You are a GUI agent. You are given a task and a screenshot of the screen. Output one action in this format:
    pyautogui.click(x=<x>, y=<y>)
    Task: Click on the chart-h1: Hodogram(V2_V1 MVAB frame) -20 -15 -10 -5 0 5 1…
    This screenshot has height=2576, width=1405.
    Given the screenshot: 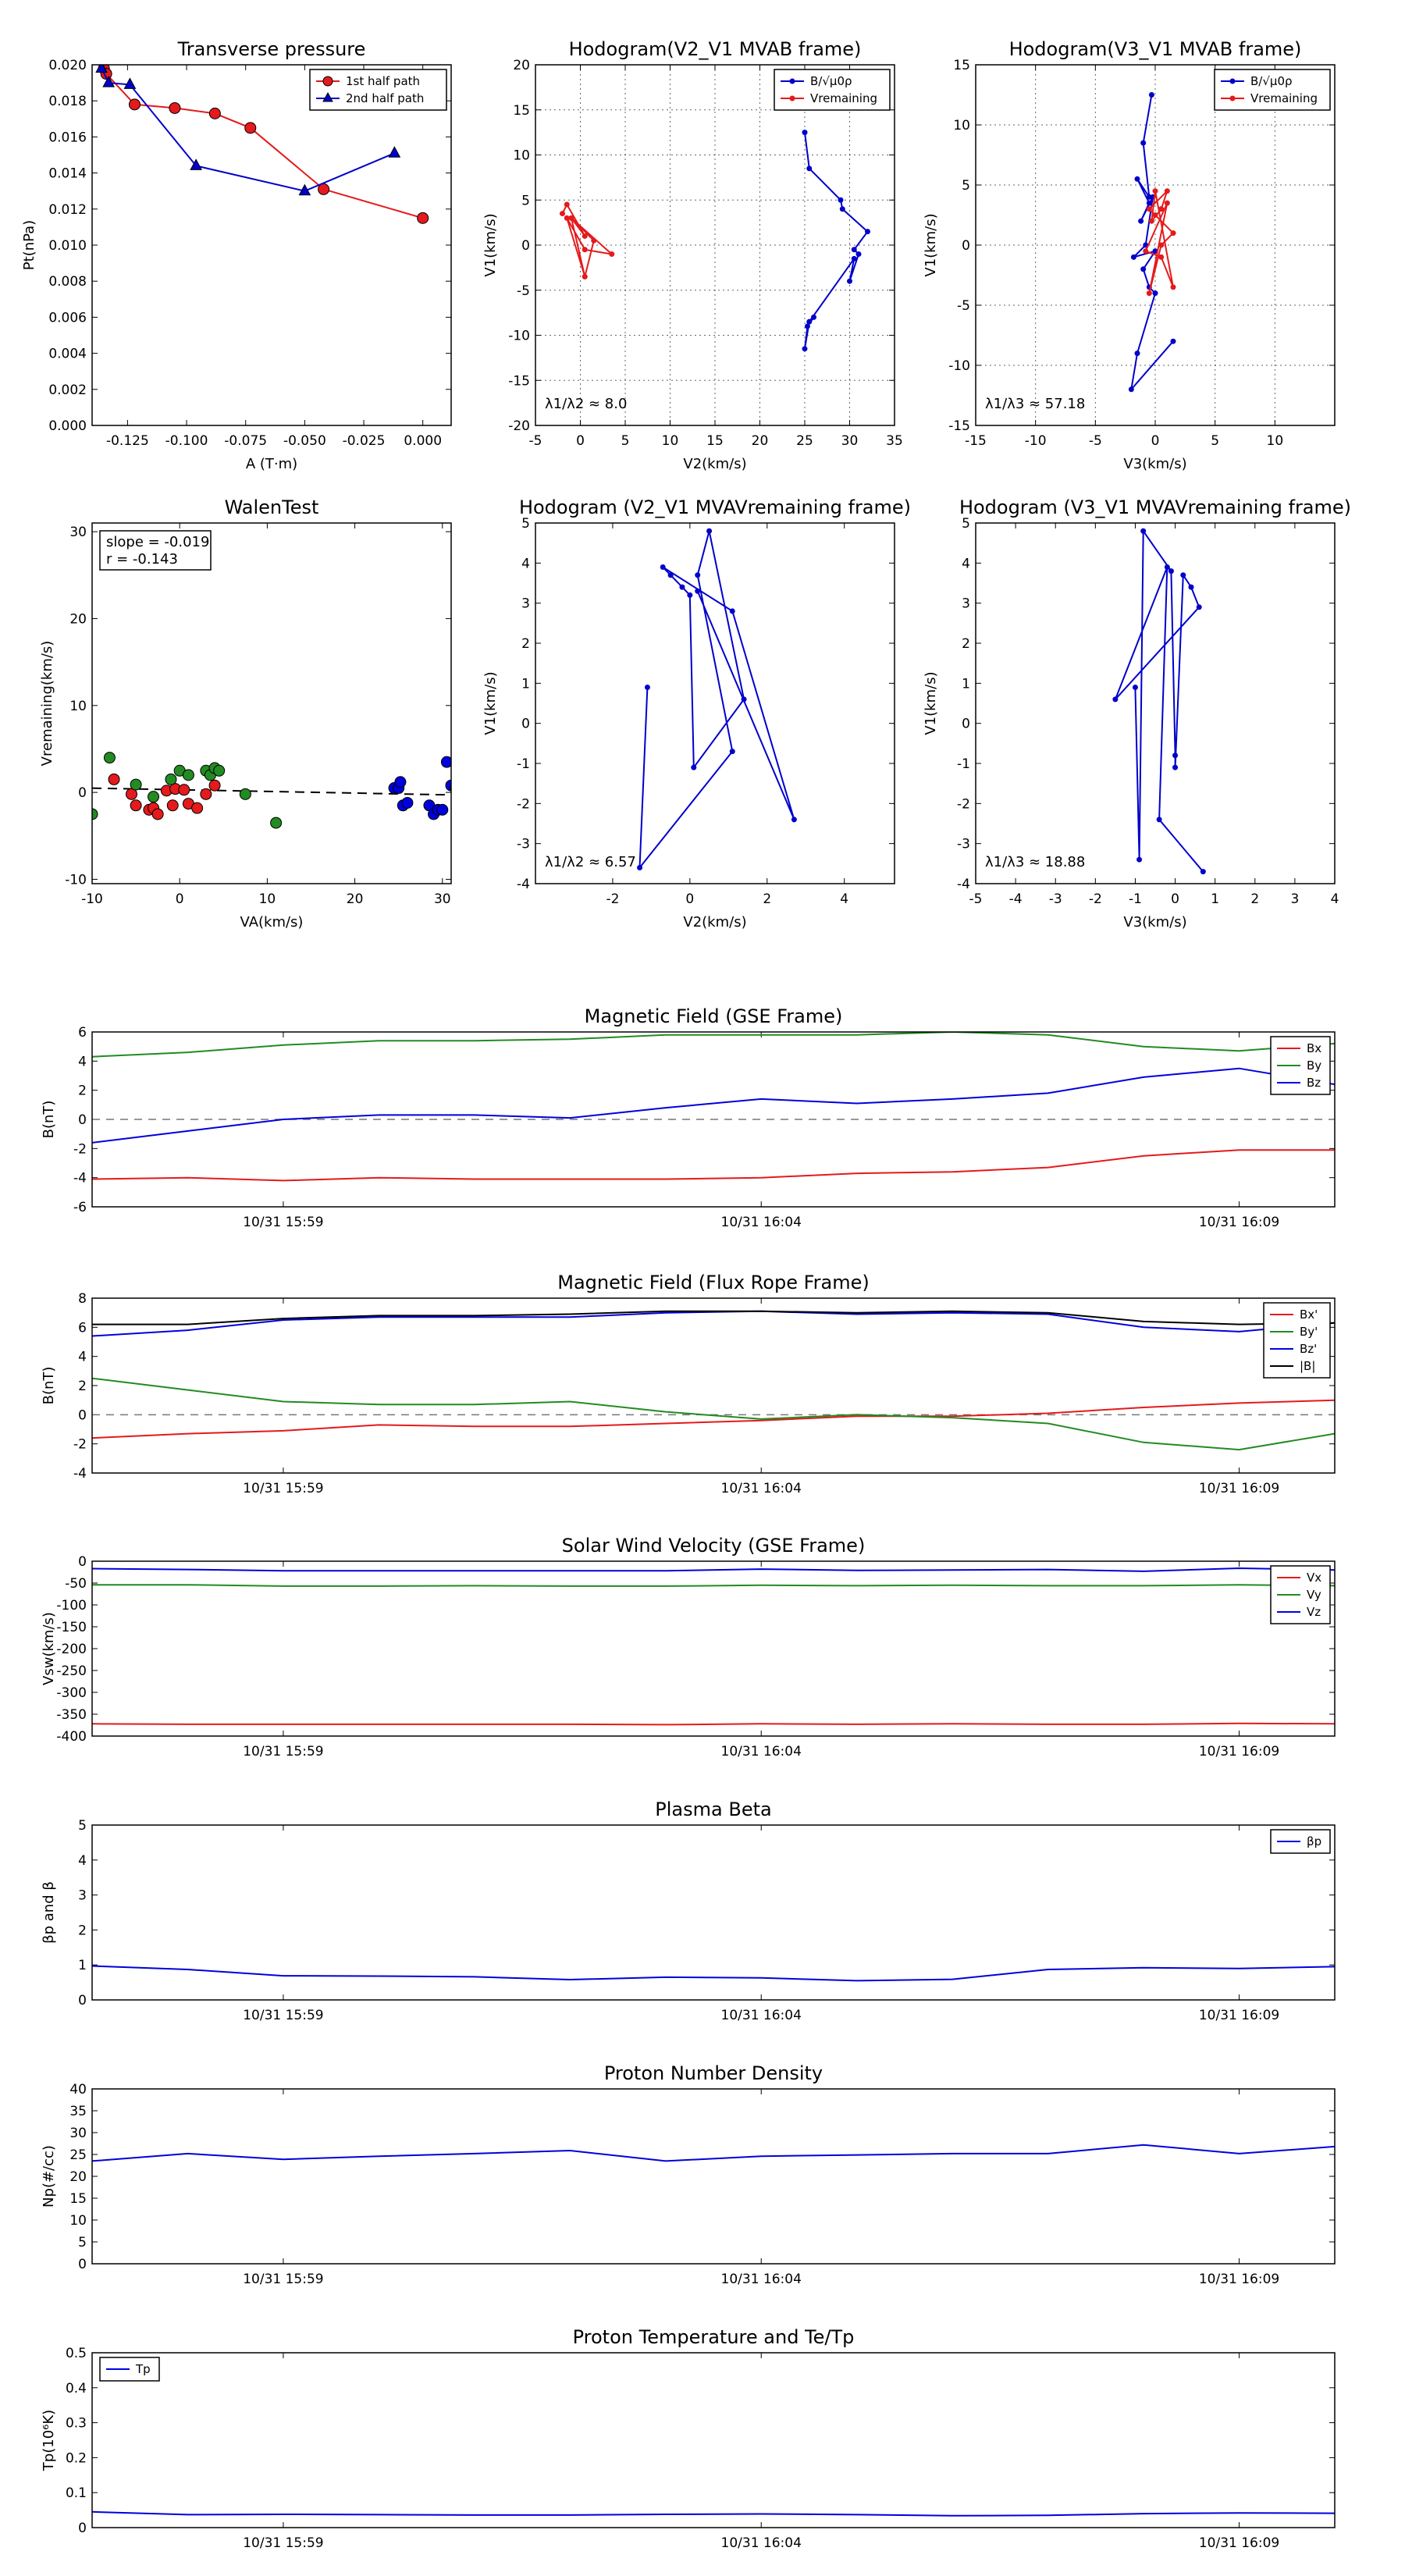 What is the action you would take?
    pyautogui.click(x=692, y=255)
    